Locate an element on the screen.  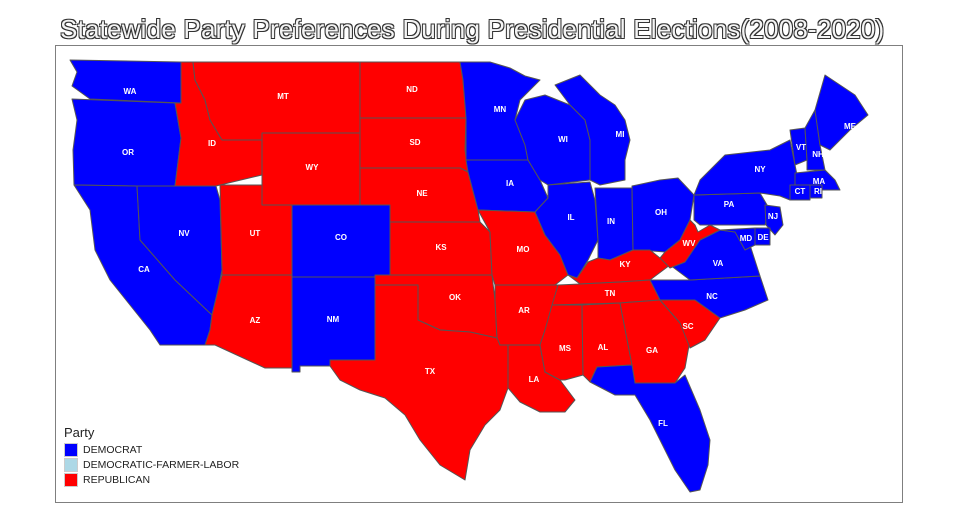
state-label-mi: MI is located at coordinates (620, 134).